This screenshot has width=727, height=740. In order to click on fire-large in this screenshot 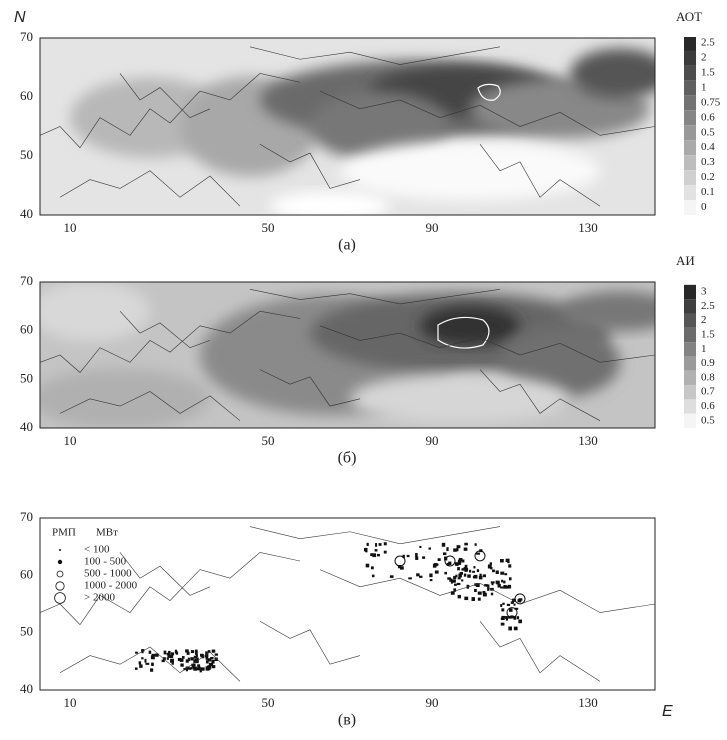, I will do `click(450, 561)`.